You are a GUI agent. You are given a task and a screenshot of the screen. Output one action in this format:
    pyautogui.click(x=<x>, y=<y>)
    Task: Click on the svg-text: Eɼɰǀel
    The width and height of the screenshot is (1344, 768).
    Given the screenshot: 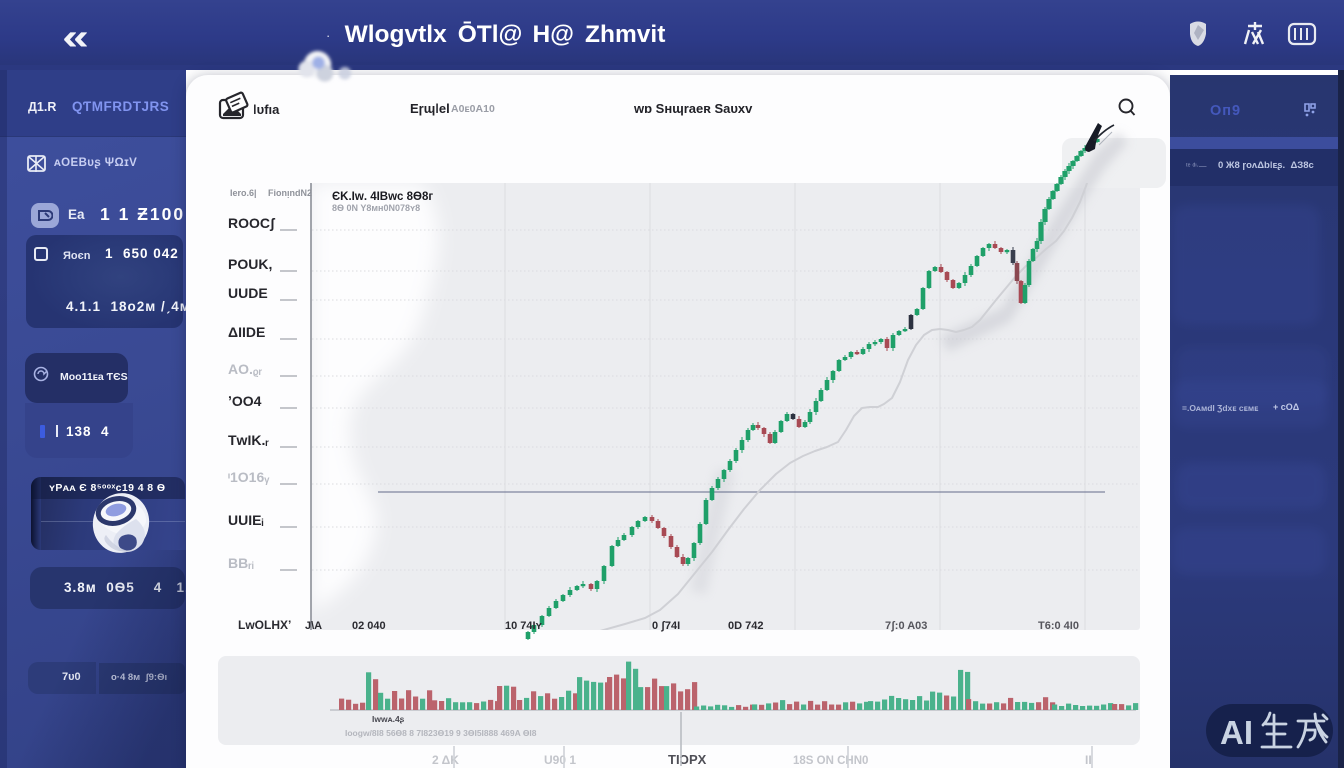 What is the action you would take?
    pyautogui.click(x=430, y=108)
    